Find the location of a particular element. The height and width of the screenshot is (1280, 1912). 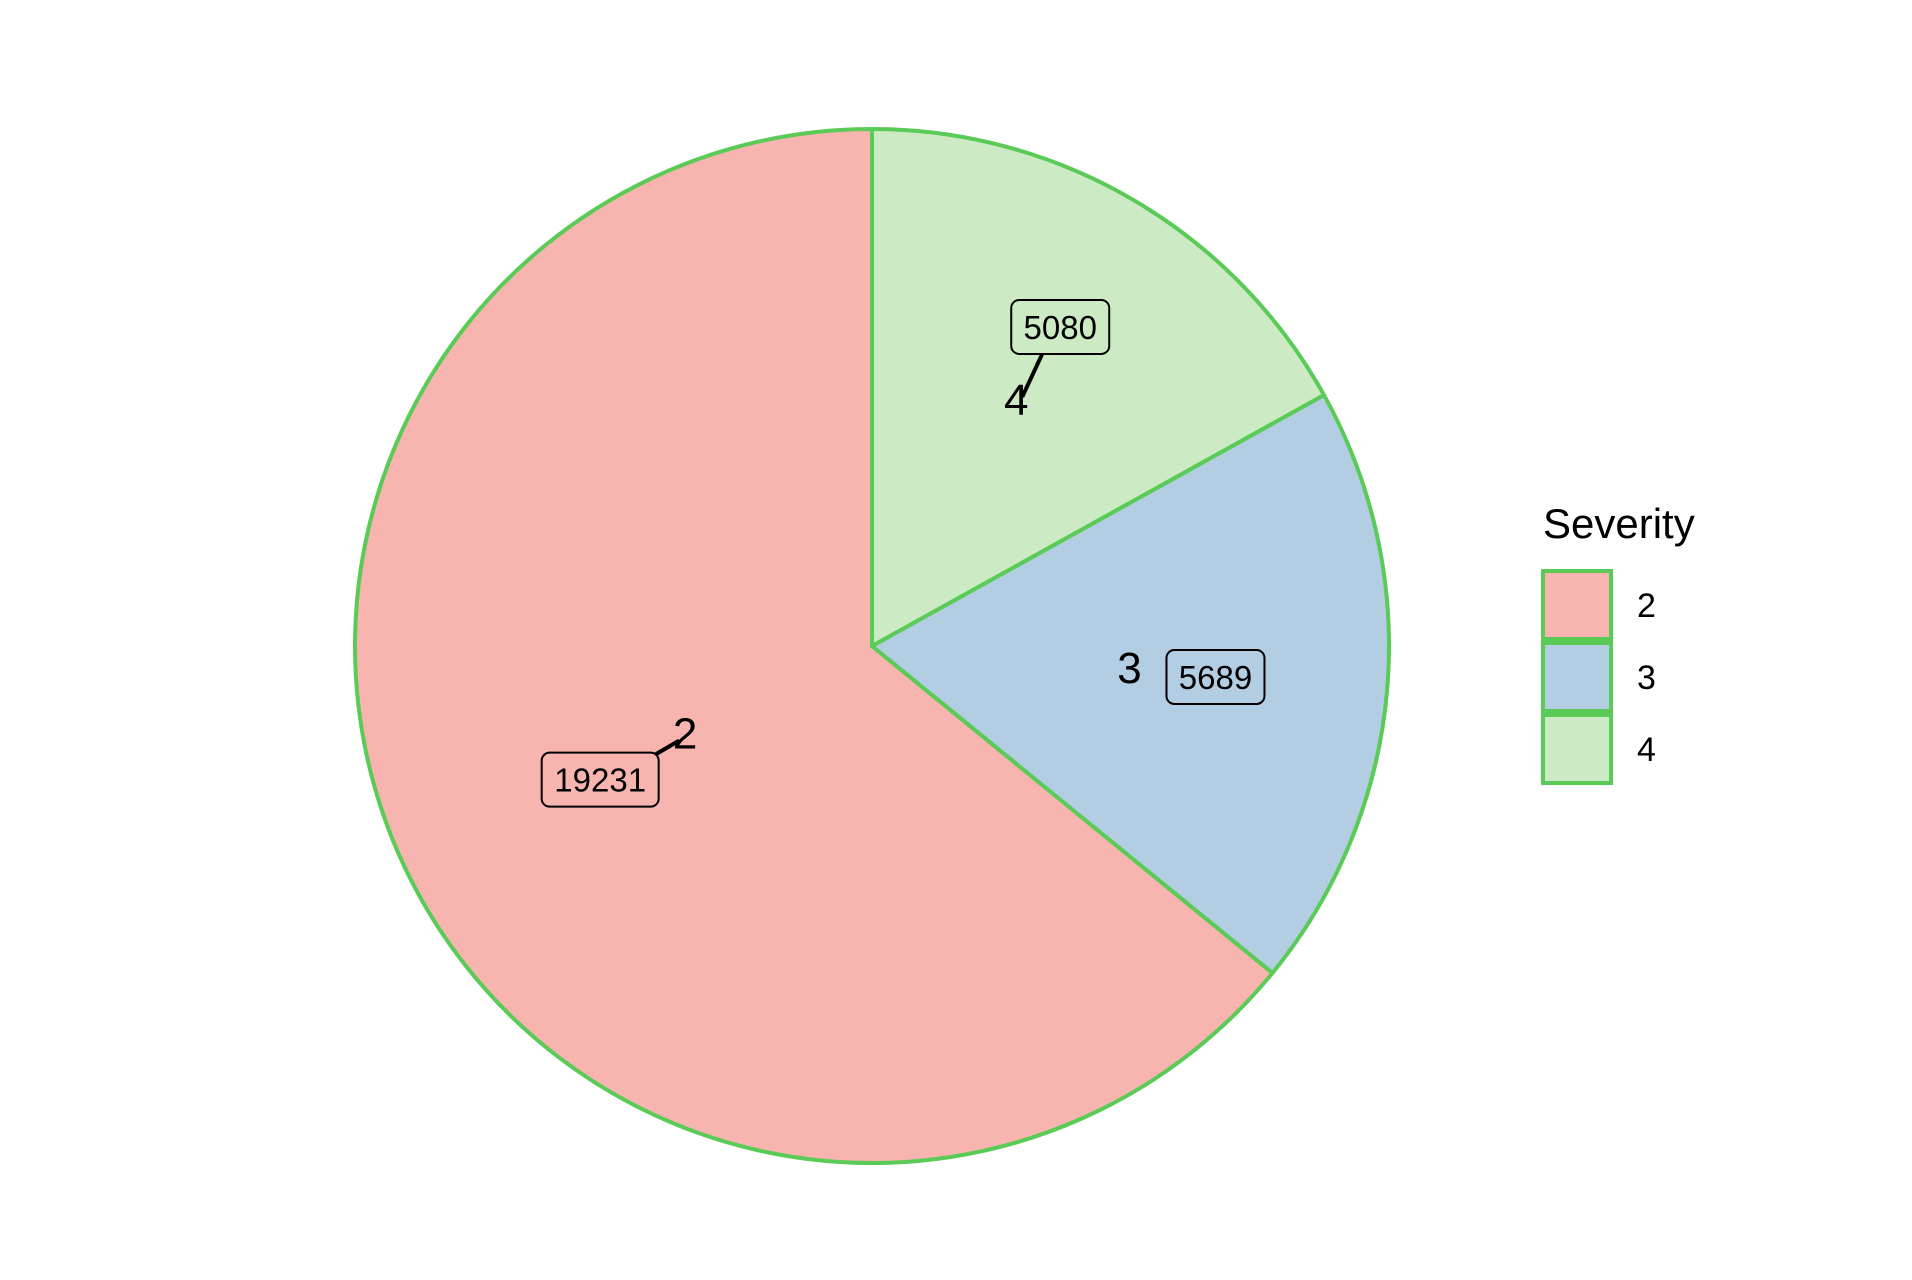

legend-label-3: 3 is located at coordinates (1646, 678).